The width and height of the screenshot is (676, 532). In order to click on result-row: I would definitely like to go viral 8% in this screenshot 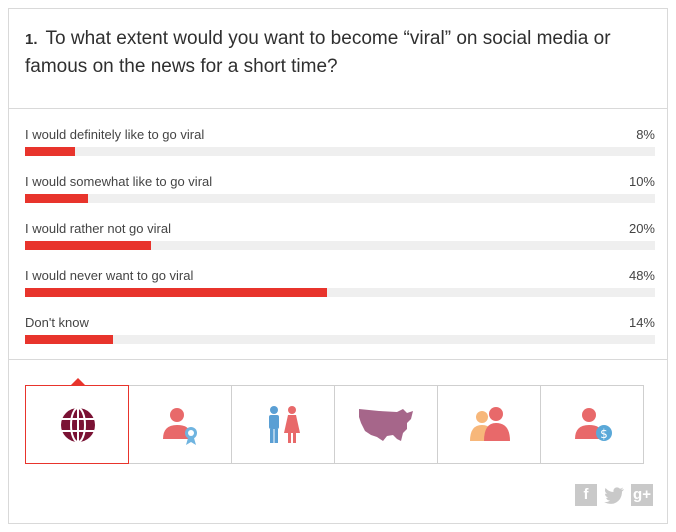, I will do `click(340, 147)`.